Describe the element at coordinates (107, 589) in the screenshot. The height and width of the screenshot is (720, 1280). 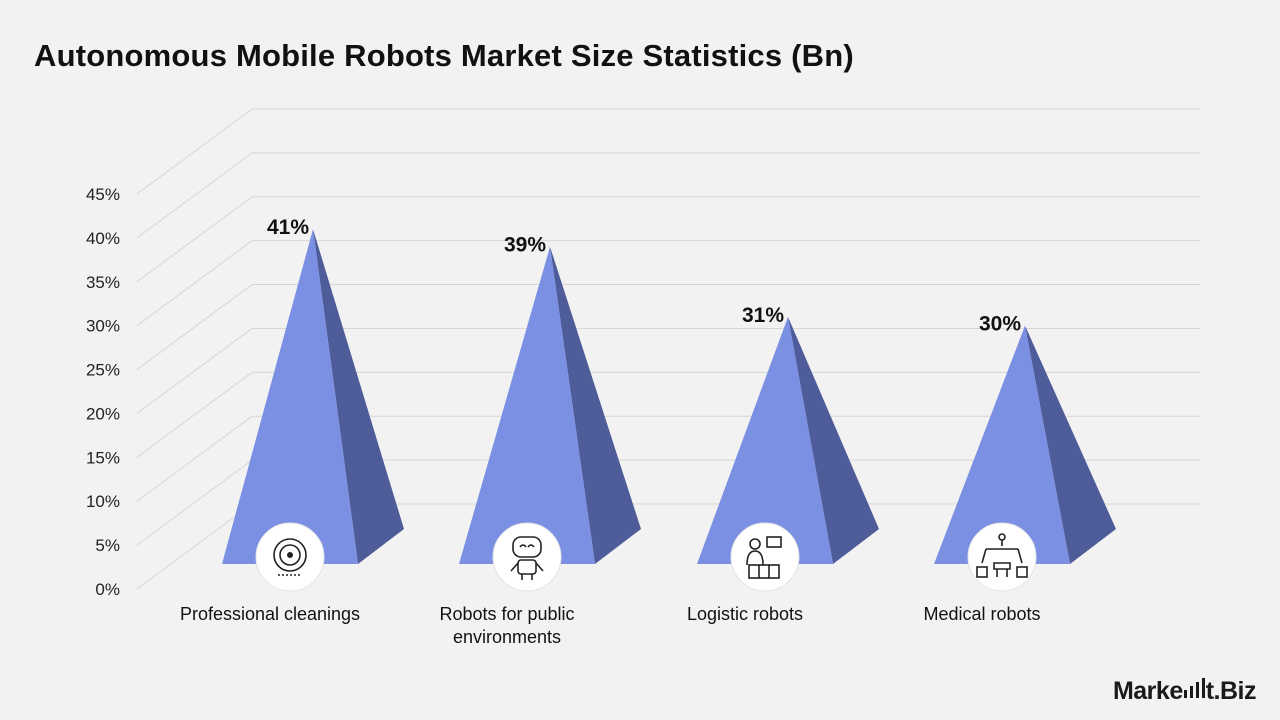
I see `y-tick-label: 0%` at that location.